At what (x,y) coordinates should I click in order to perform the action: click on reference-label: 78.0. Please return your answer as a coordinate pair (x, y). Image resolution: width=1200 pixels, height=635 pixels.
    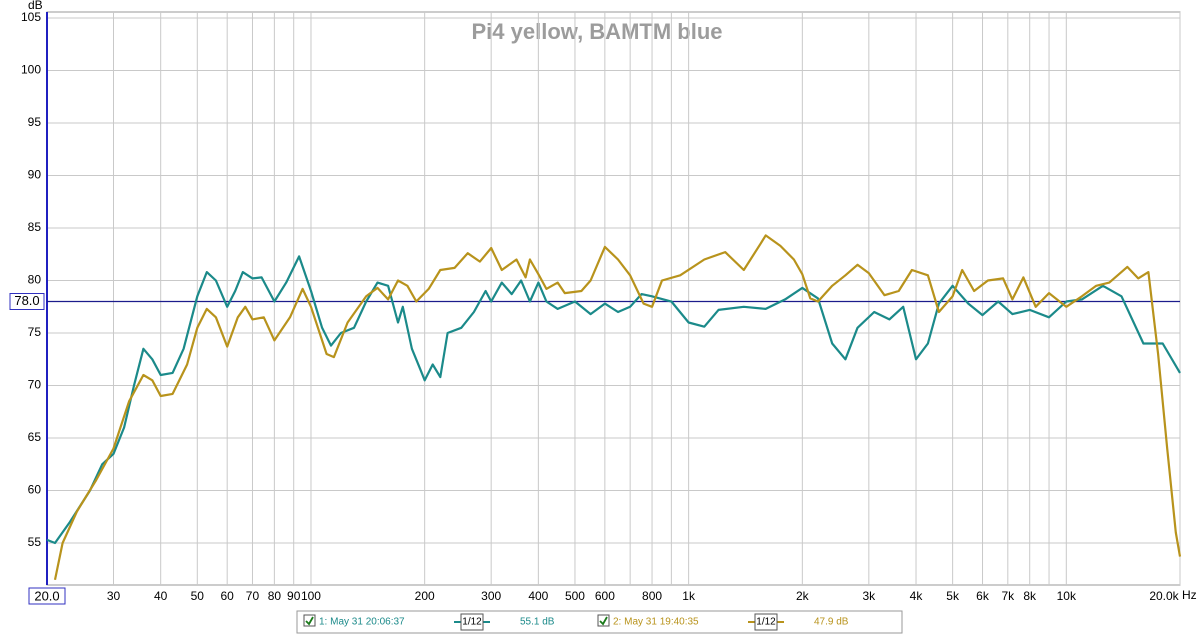
    Looking at the image, I should click on (26, 300).